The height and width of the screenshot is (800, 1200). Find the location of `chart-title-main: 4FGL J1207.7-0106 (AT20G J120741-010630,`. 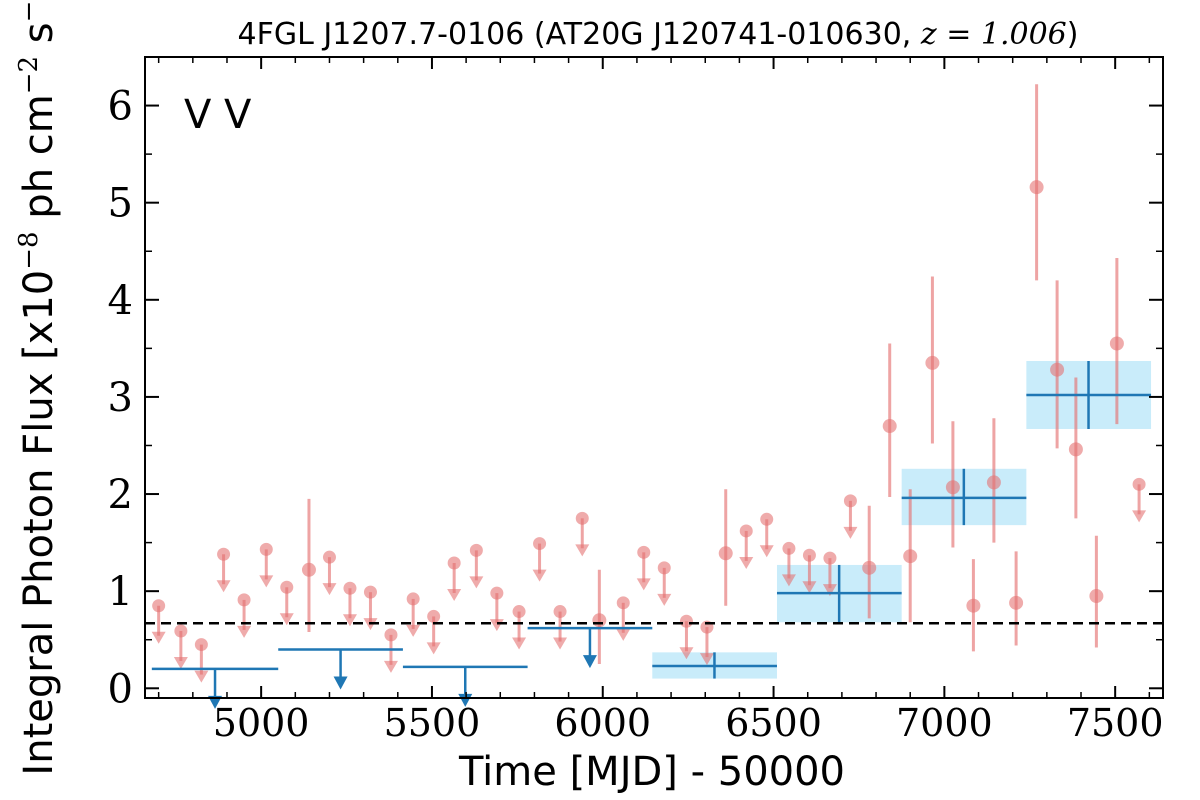

chart-title-main: 4FGL J1207.7-0106 (AT20G J120741-010630, is located at coordinates (579, 34).